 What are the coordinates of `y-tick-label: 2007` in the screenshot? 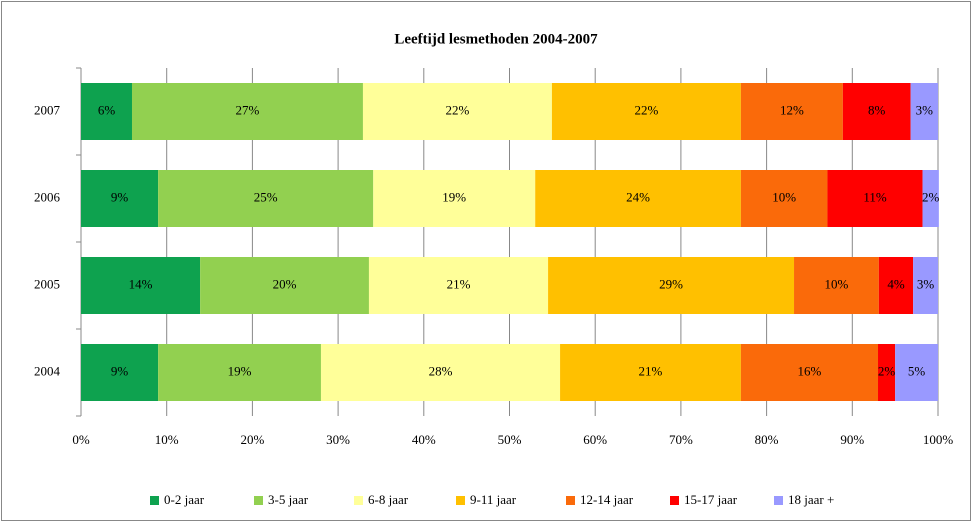 It's located at (47, 109).